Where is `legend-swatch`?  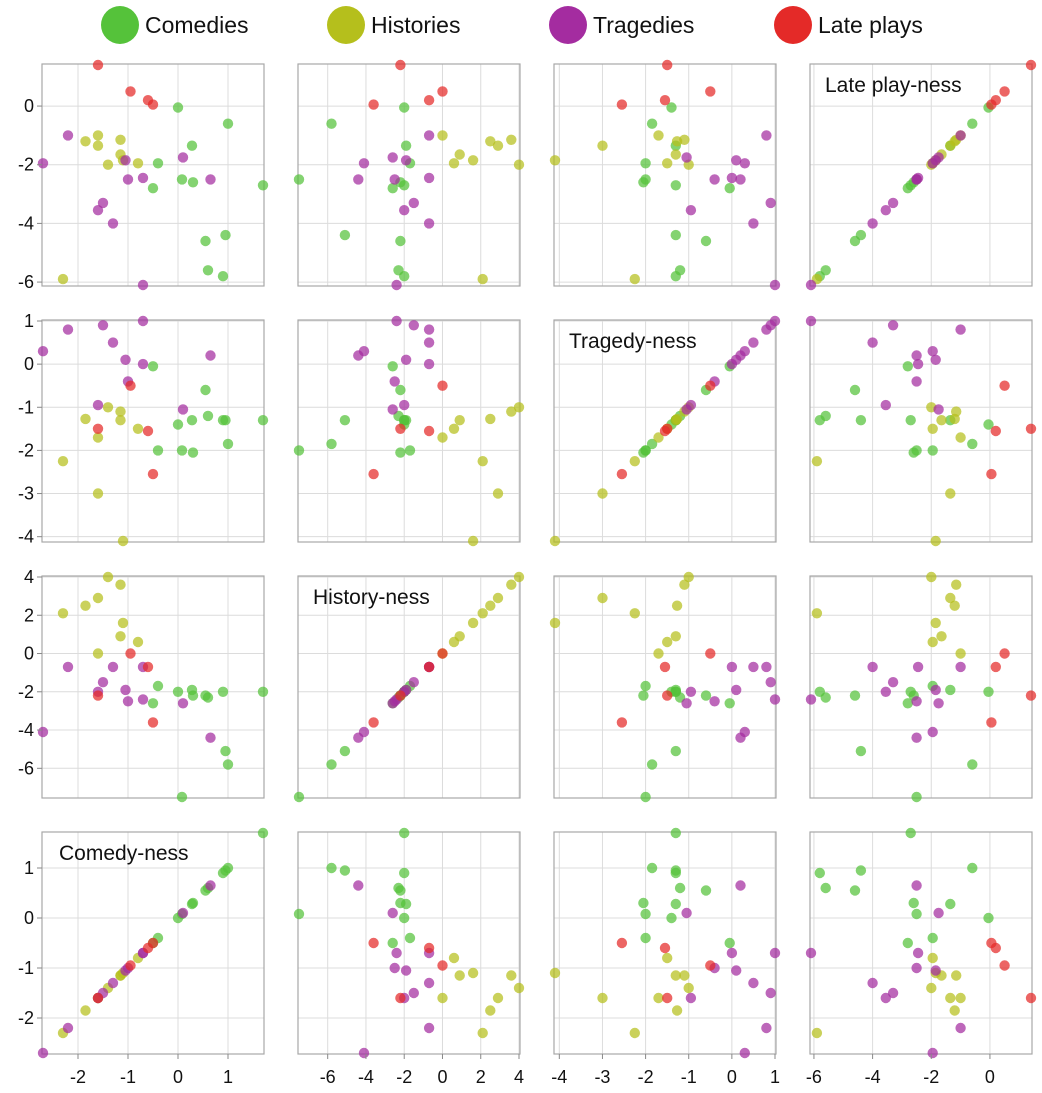
legend-swatch is located at coordinates (346, 25).